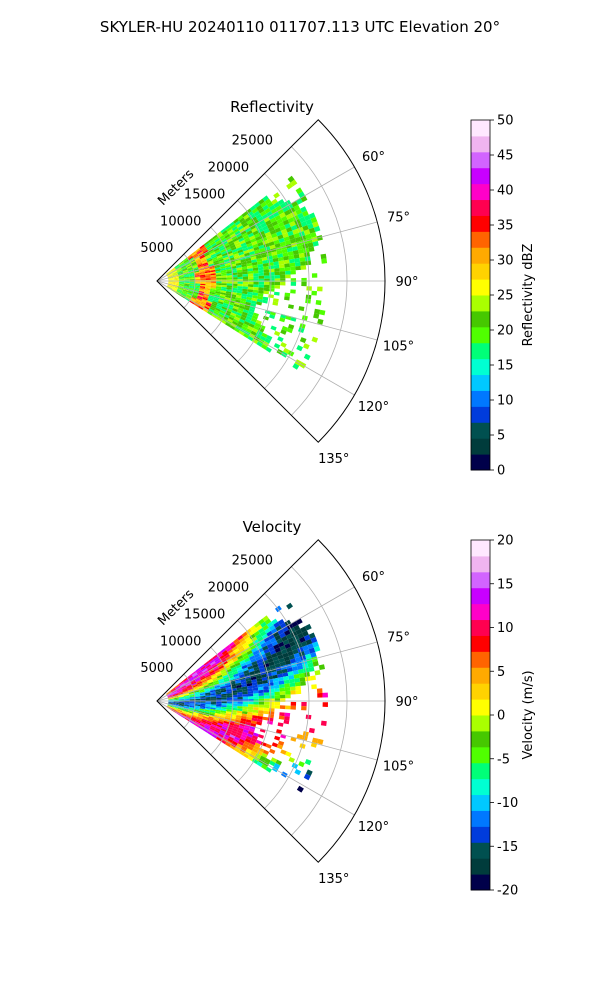 The image size is (600, 1000). What do you see at coordinates (180, 641) in the screenshot?
I see `radial-tick-label: 10000` at bounding box center [180, 641].